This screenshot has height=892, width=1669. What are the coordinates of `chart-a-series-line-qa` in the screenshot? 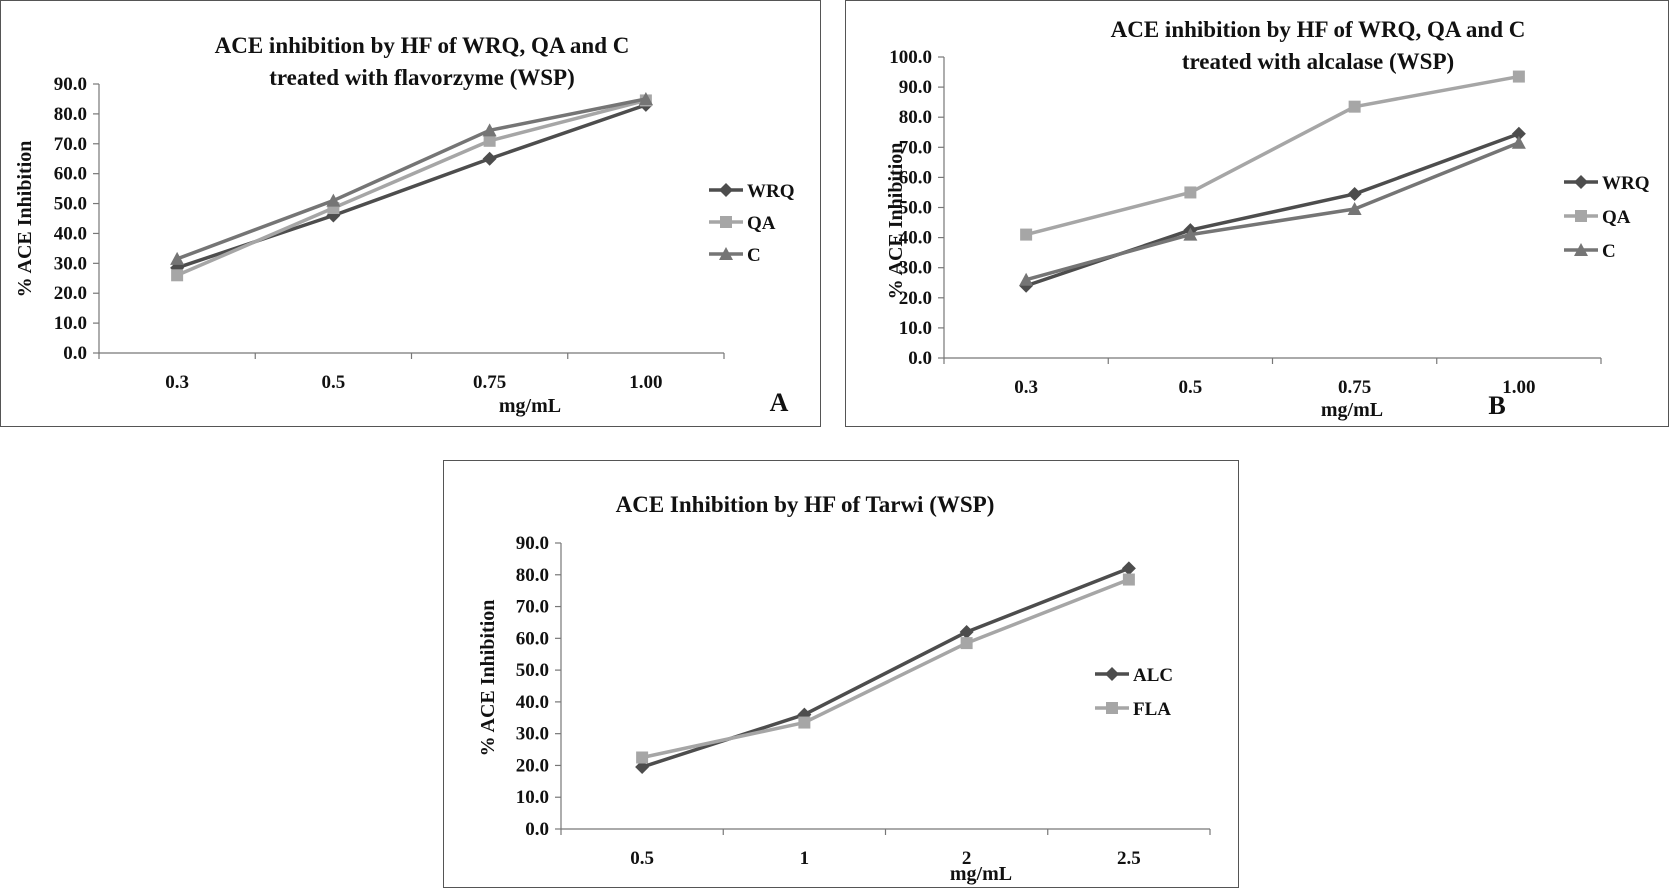 It's located at (411, 187).